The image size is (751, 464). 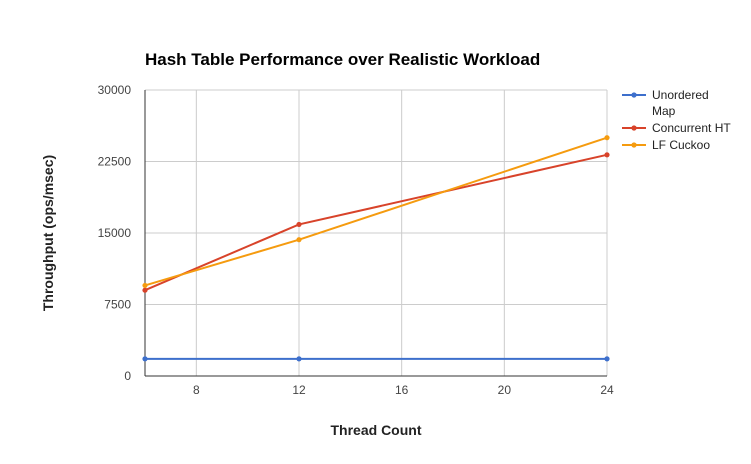 I want to click on y-tick-label: 0, so click(x=127, y=376).